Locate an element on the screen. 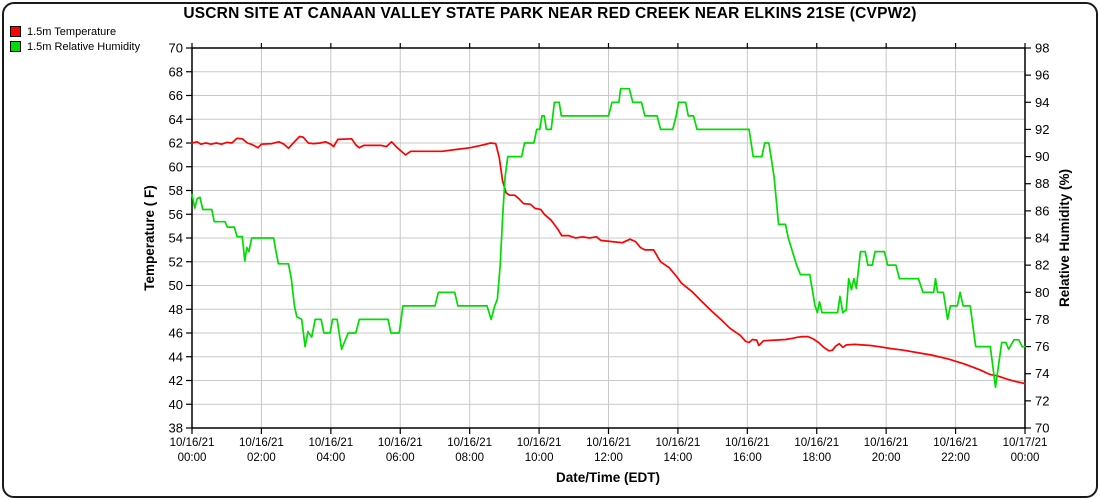 This screenshot has height=500, width=1100. y-left-tick-label: 56 is located at coordinates (176, 214).